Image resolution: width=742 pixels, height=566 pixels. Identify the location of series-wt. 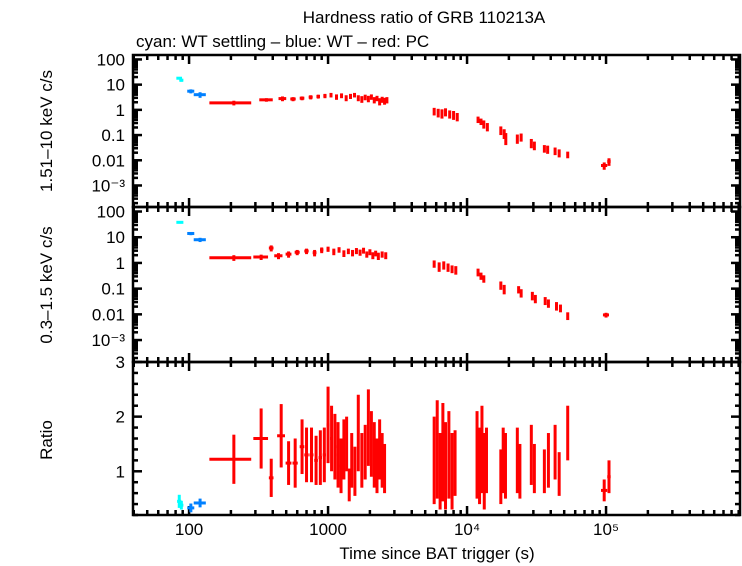
(196, 93).